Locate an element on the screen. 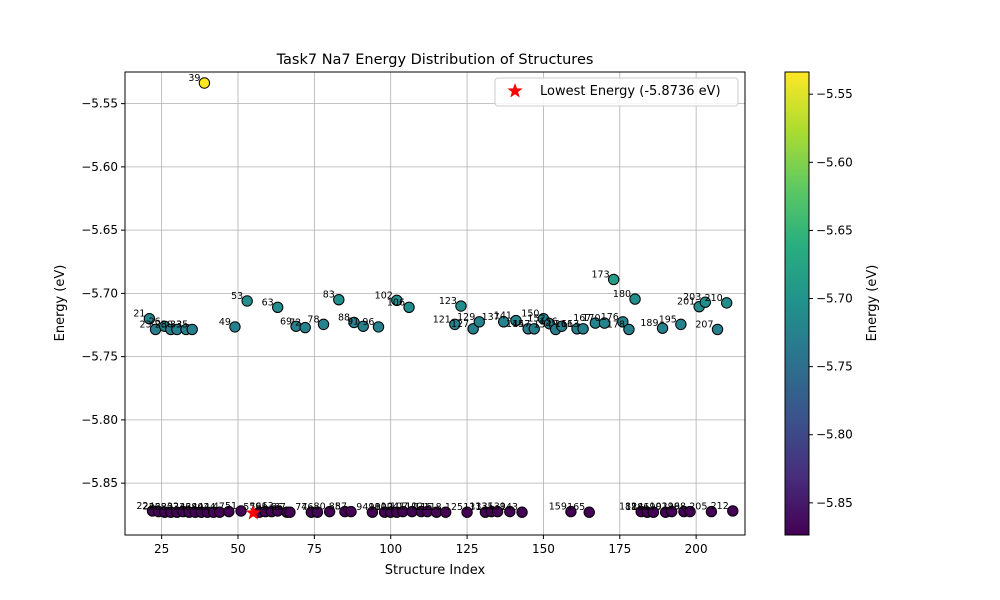 This screenshot has width=1000, height=600. point-label: 198 is located at coordinates (677, 507).